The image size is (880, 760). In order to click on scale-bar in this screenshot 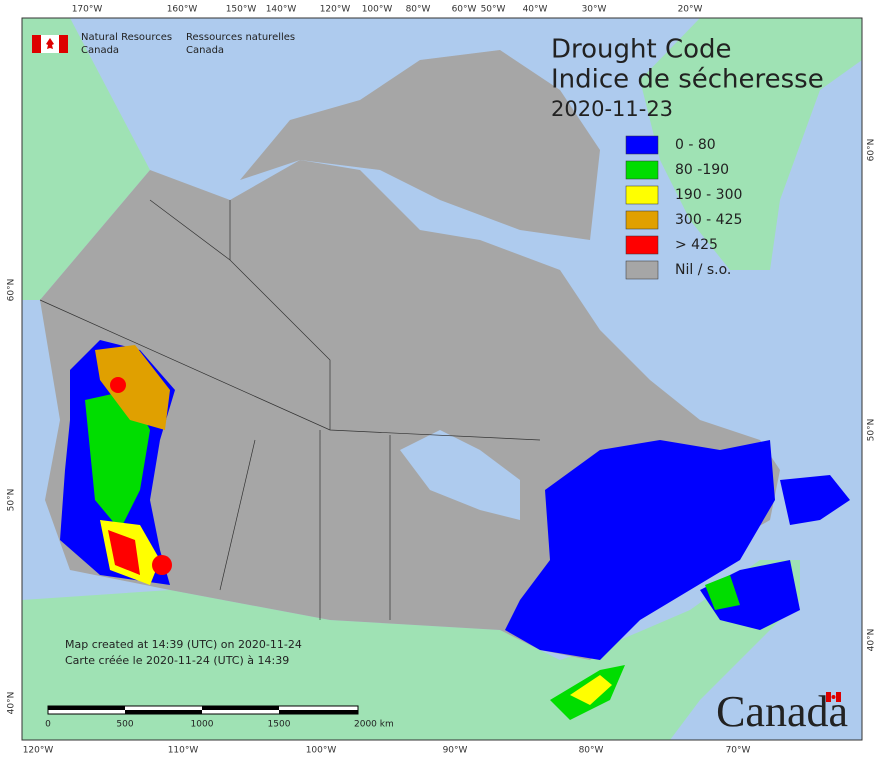, I will do `click(203, 710)`.